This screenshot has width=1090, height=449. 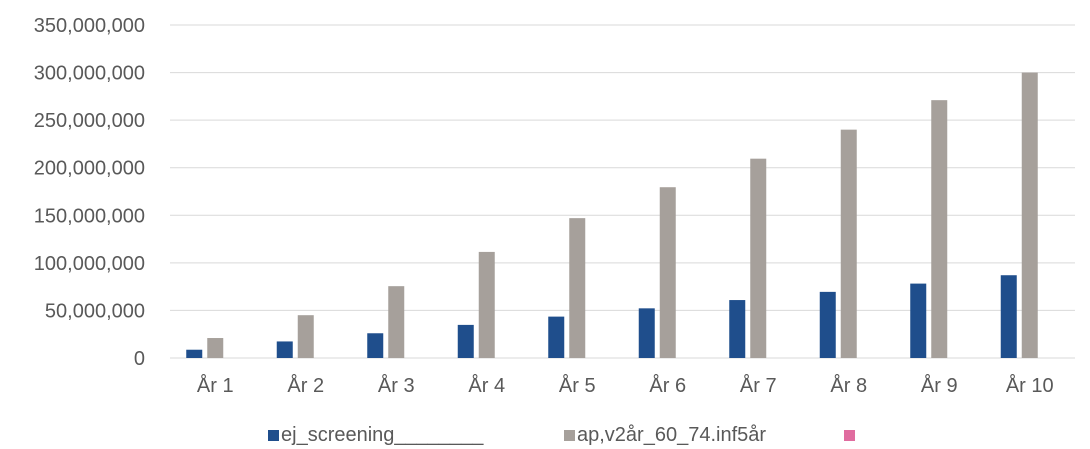 I want to click on x-tick-label: År 7, so click(x=758, y=385).